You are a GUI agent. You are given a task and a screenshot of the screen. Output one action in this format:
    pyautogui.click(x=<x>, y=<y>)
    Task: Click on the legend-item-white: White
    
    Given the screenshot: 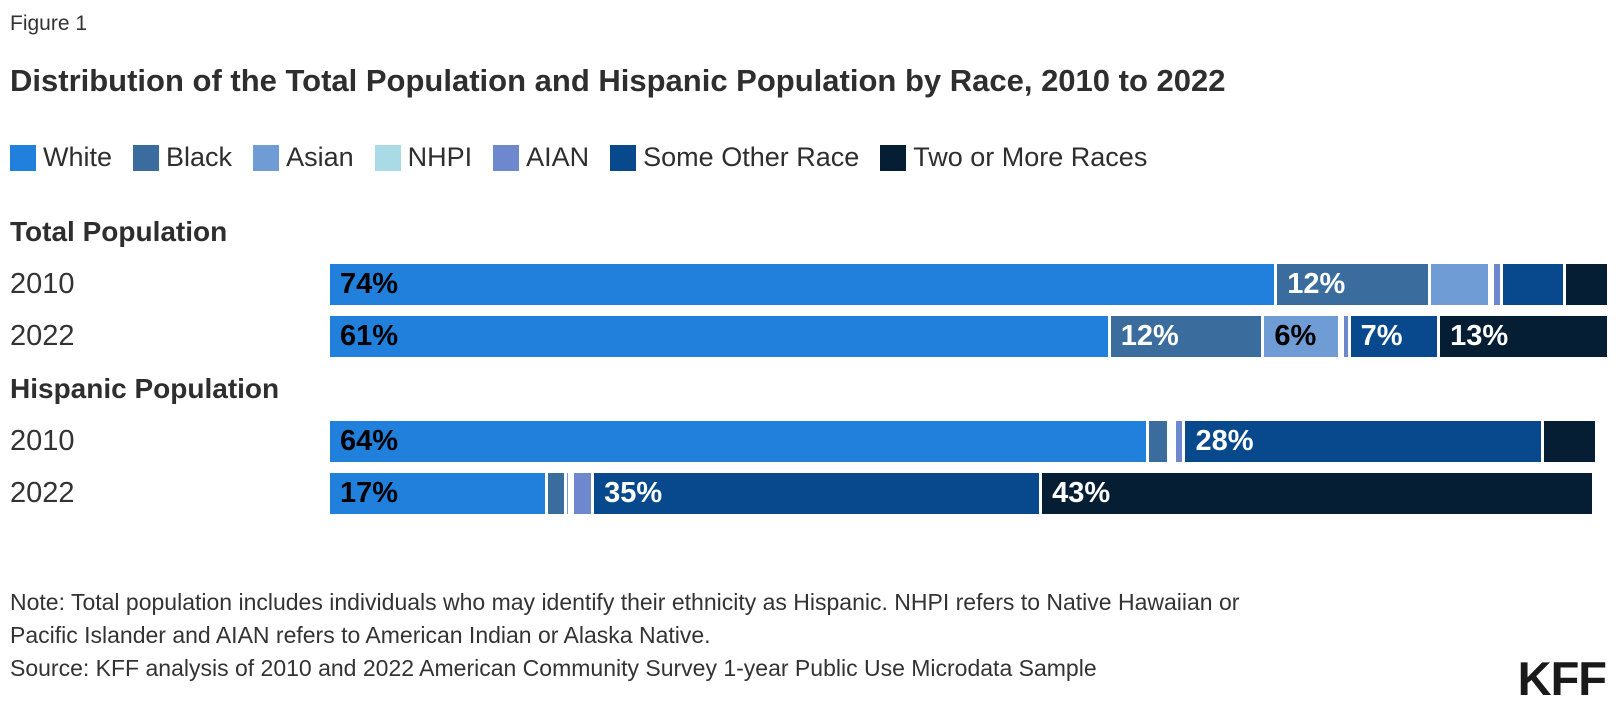 What is the action you would take?
    pyautogui.click(x=61, y=157)
    